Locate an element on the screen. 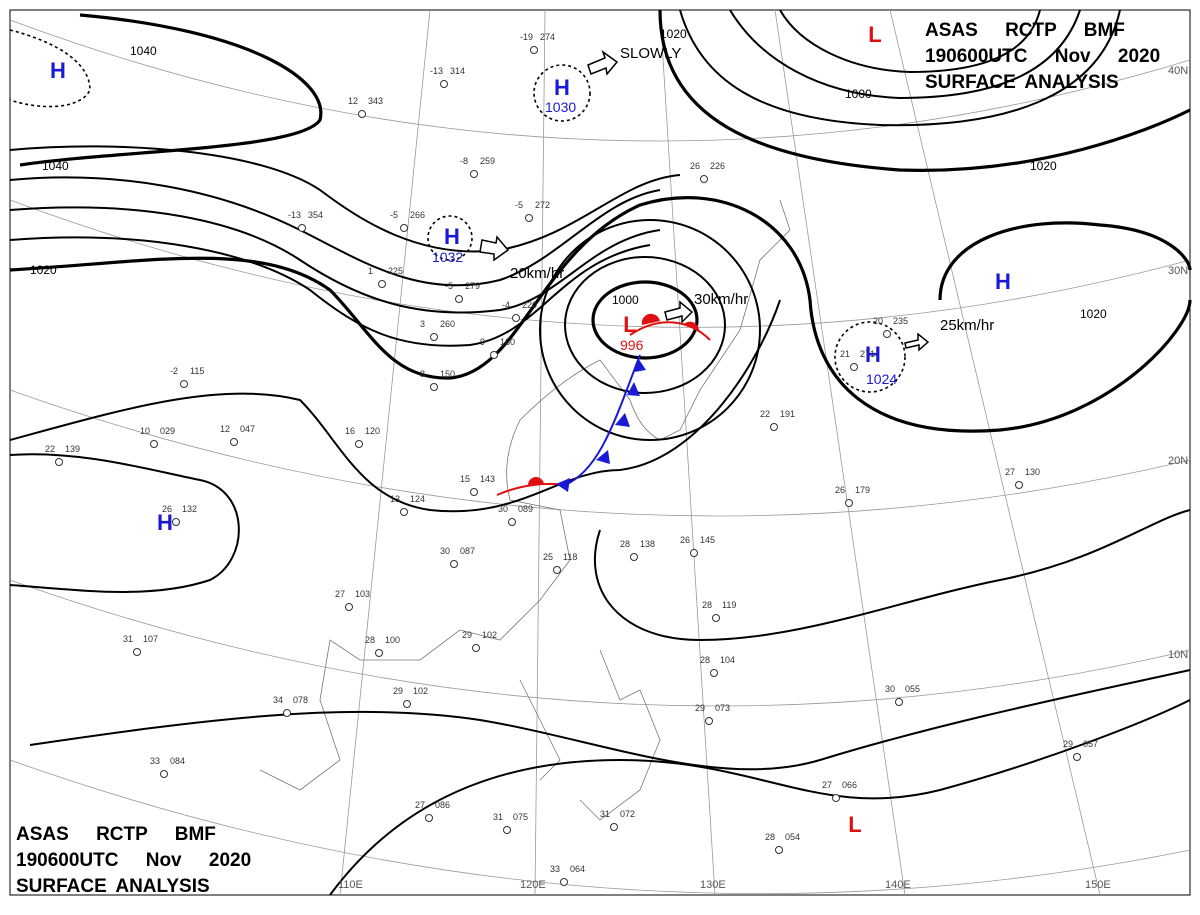  station-pressure: 314 is located at coordinates (457, 71).